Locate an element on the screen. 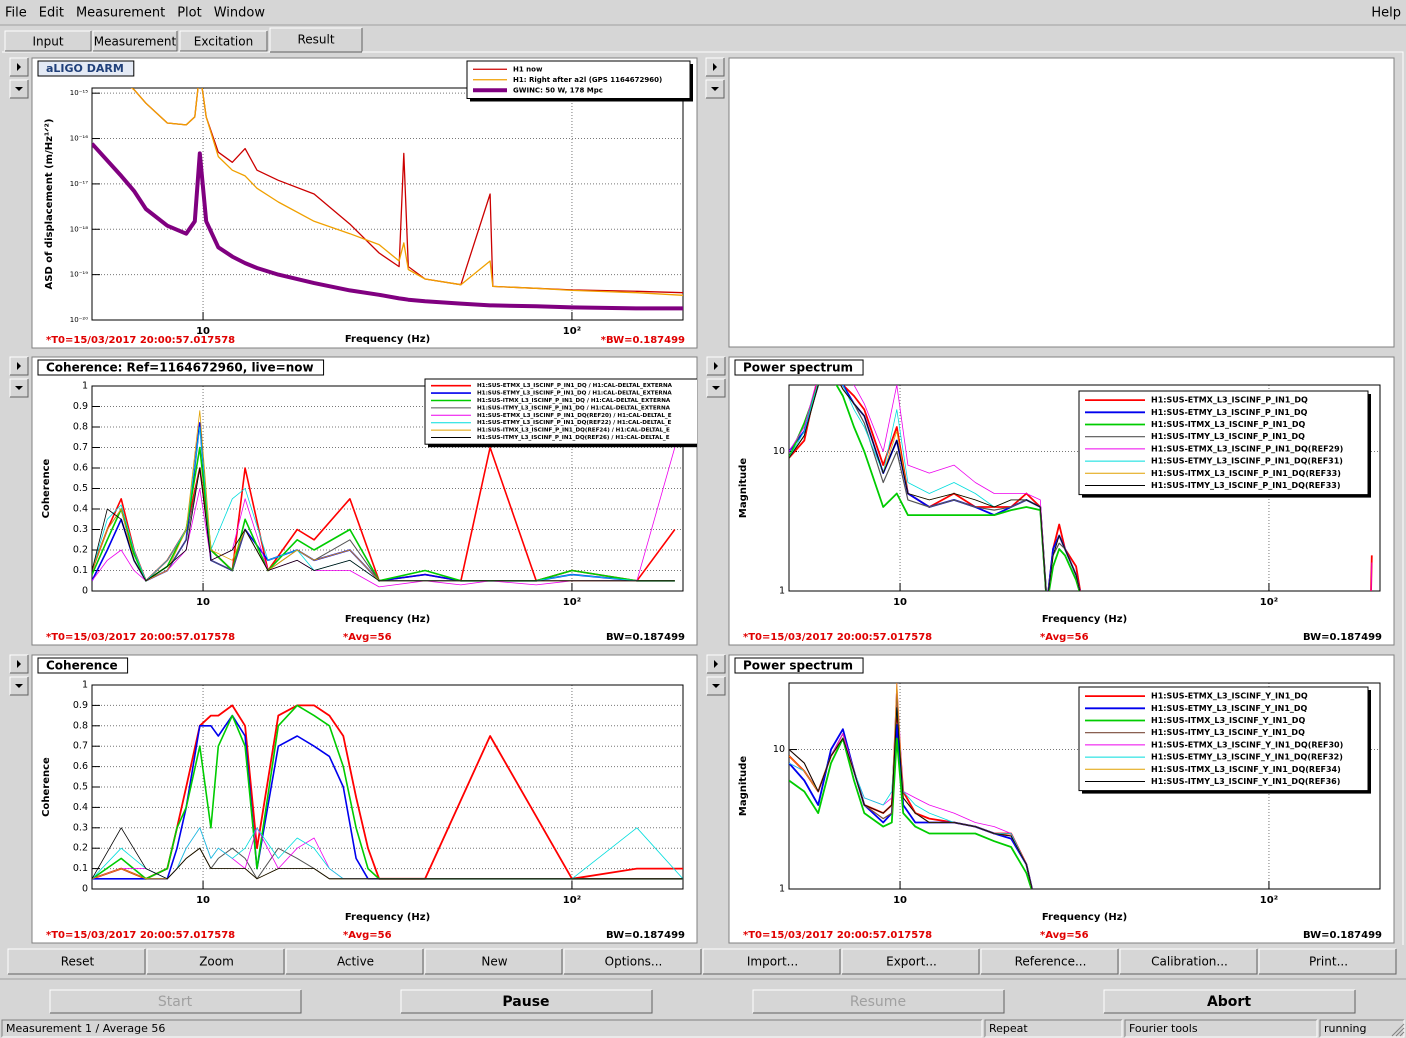 This screenshot has height=1038, width=1406. control-button: Abort is located at coordinates (1229, 1001).